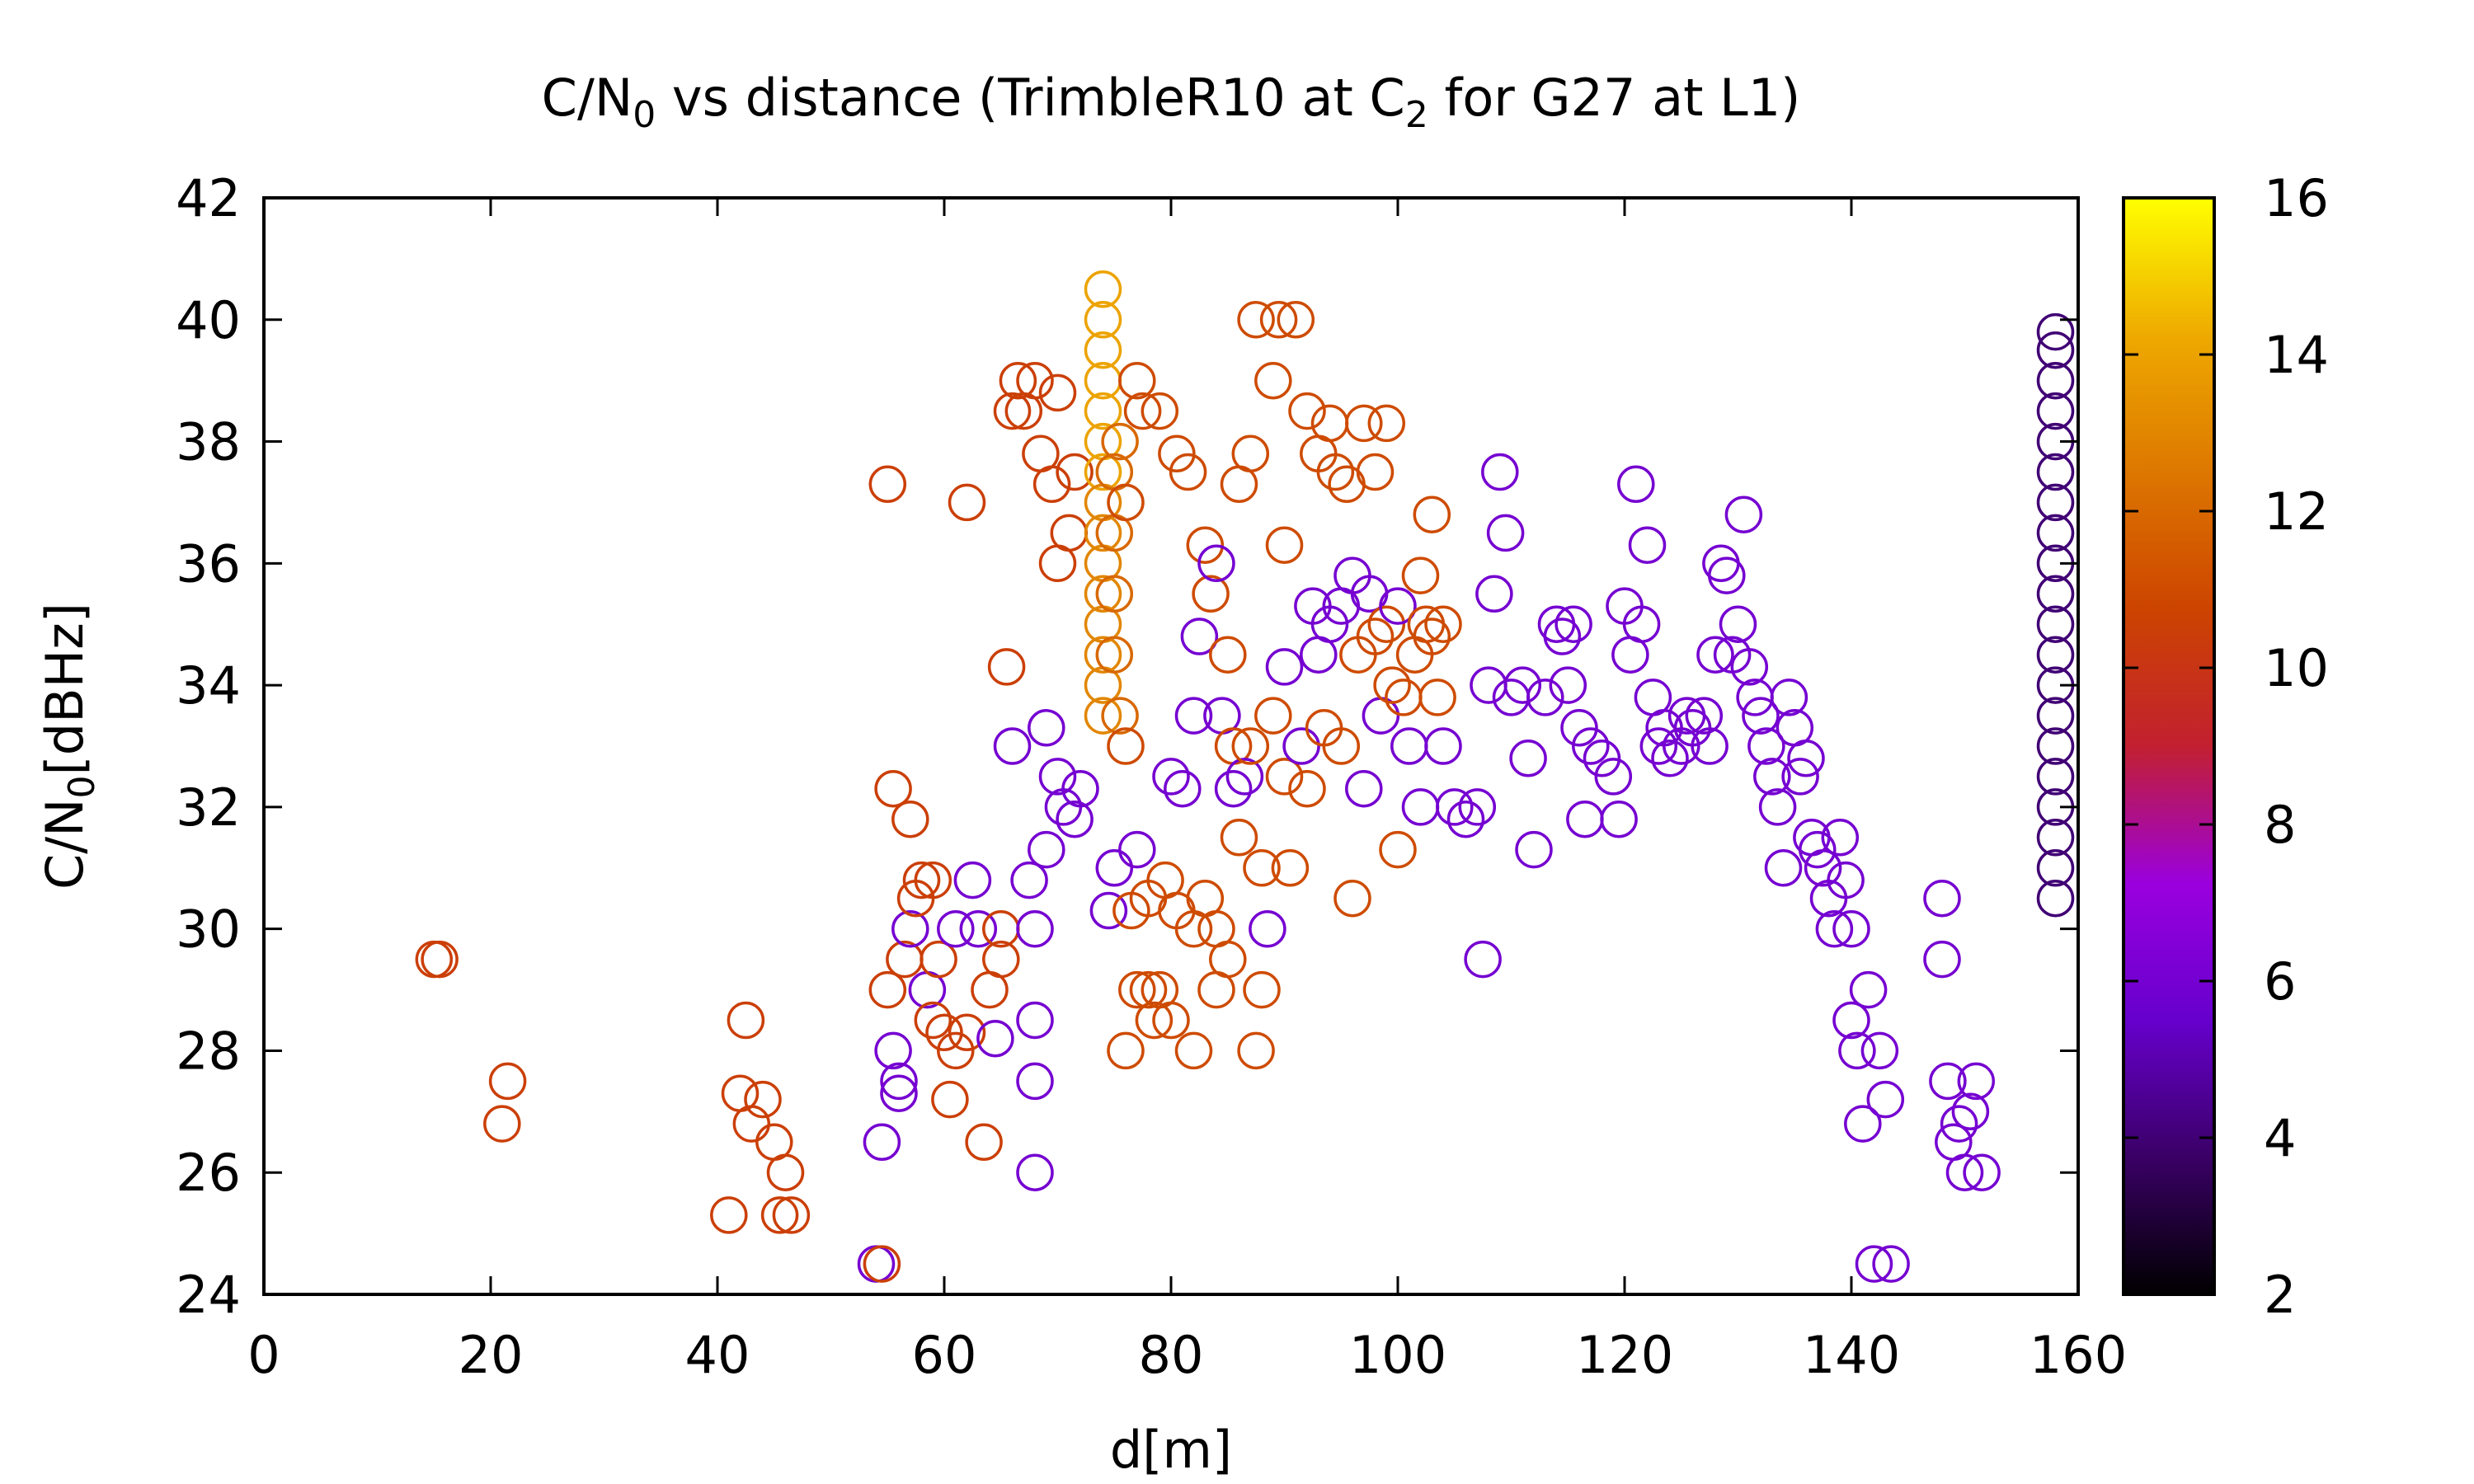  Describe the element at coordinates (2296, 355) in the screenshot. I see `colorbar-tick-label: 14` at that location.